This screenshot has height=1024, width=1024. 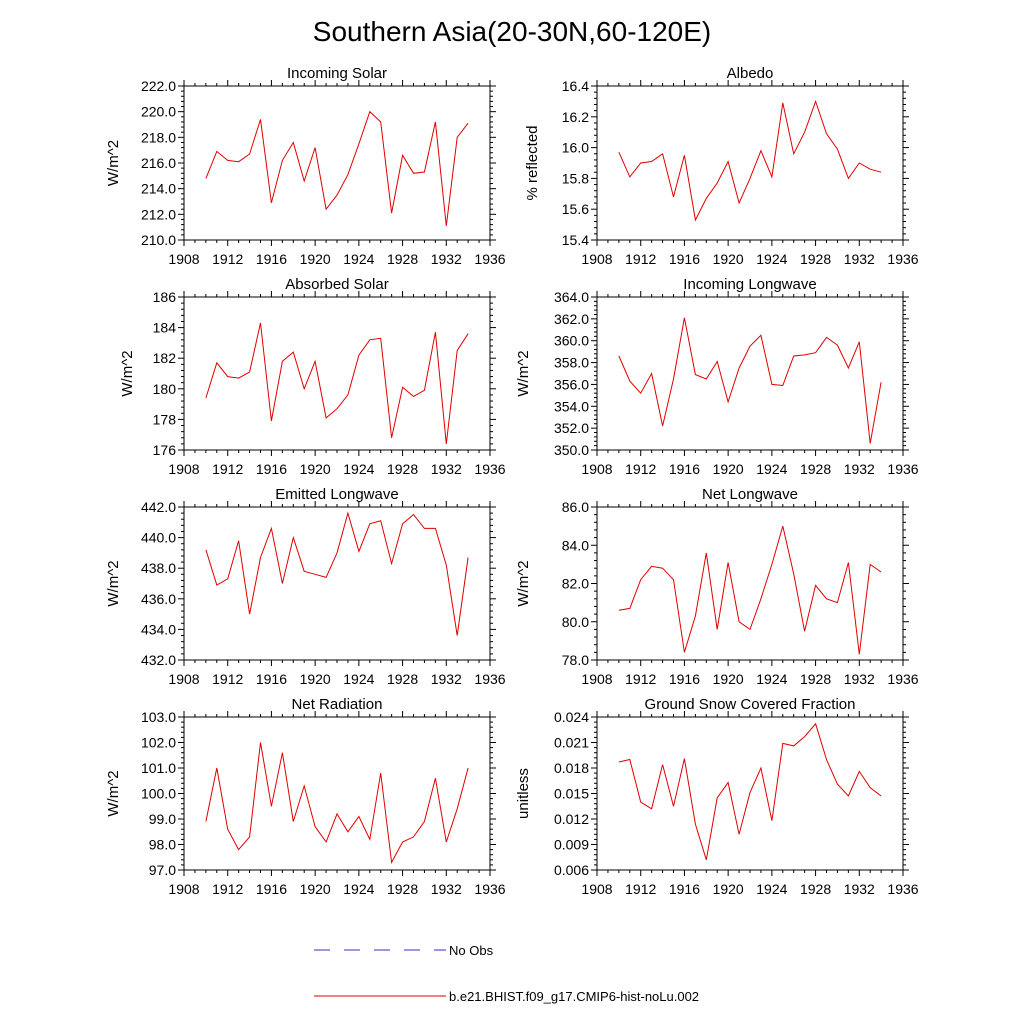 I want to click on y-tick-label: 101.0, so click(x=158, y=768).